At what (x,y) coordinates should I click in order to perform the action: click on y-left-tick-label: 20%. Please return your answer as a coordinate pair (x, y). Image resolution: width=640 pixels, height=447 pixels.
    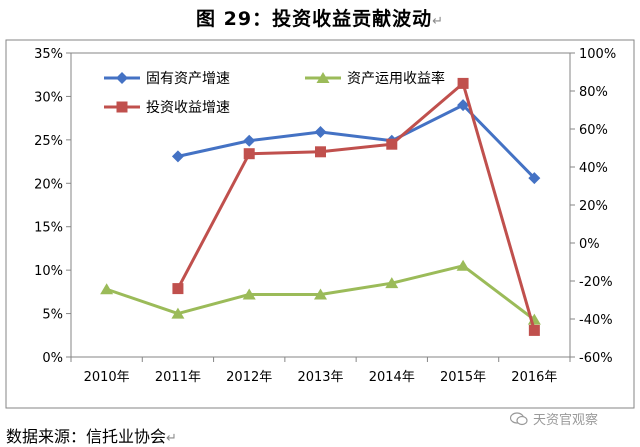
    Looking at the image, I should click on (48, 184).